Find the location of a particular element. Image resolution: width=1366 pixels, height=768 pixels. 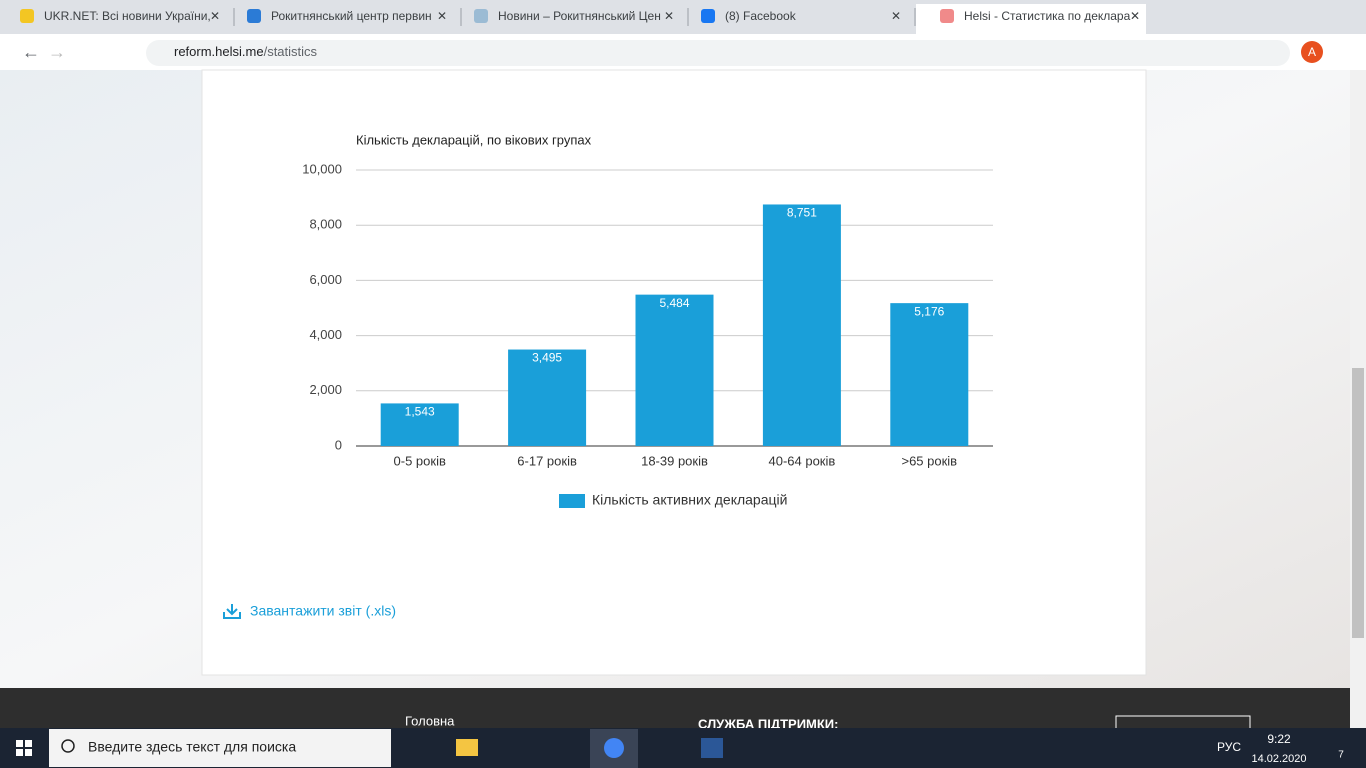

profile-avatar is located at coordinates (1312, 52).